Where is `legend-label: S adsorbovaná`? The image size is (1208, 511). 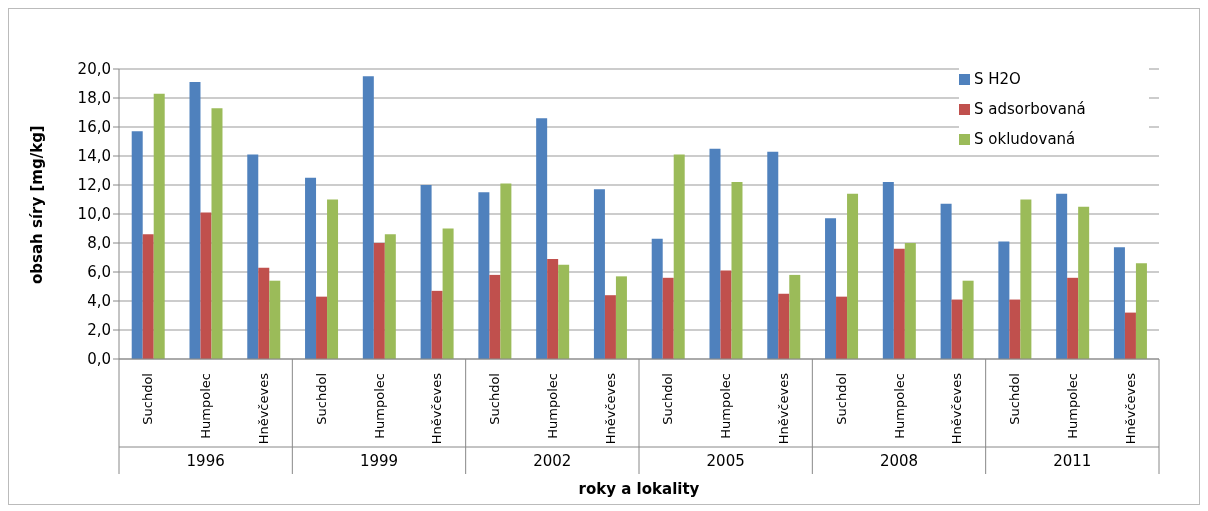
legend-label: S adsorbovaná is located at coordinates (1030, 109).